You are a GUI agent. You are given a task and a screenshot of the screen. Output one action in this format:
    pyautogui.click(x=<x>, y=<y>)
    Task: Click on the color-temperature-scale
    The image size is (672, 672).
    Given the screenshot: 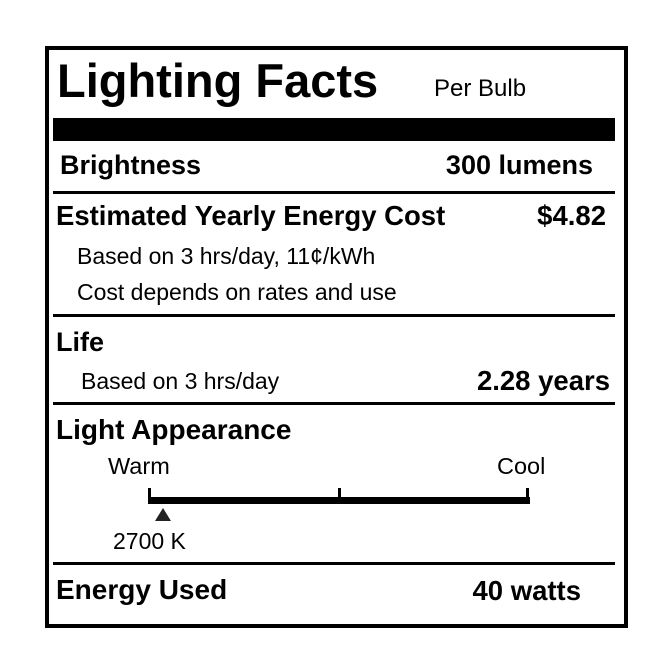 What is the action you would take?
    pyautogui.click(x=339, y=506)
    